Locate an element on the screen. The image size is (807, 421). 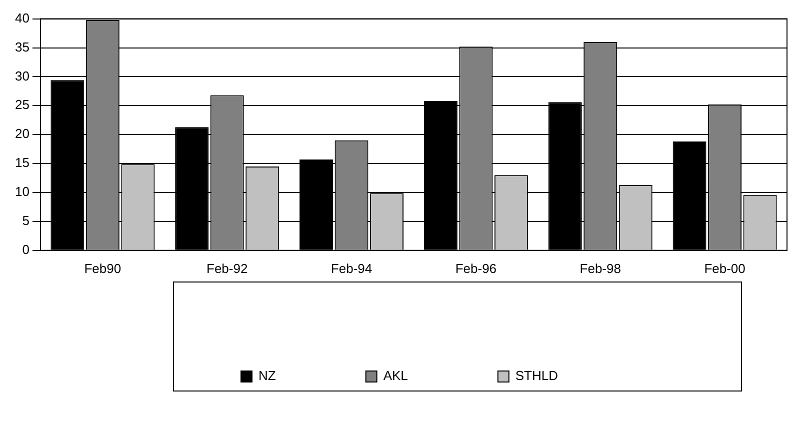
x-tick-label: Feb90 is located at coordinates (103, 268).